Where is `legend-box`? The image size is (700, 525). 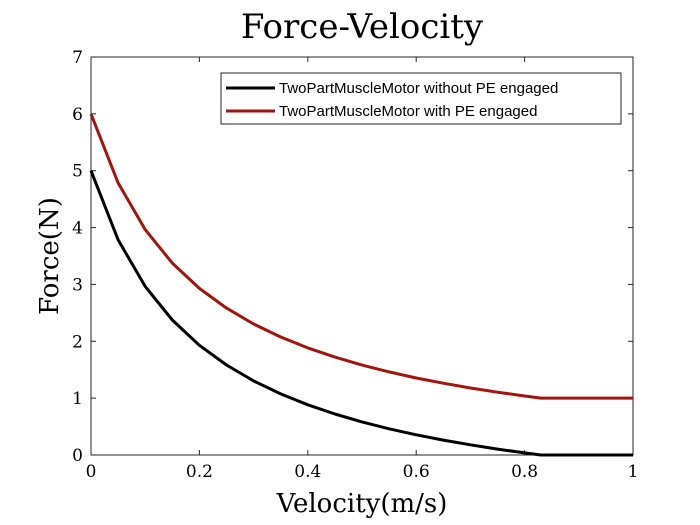
legend-box is located at coordinates (421, 98).